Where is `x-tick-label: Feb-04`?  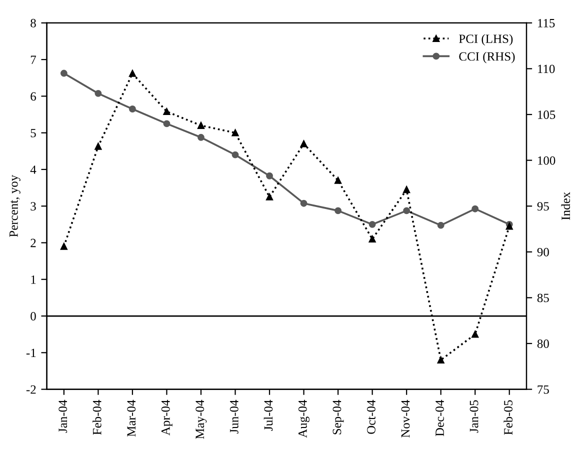
x-tick-label: Feb-04 is located at coordinates (97, 417).